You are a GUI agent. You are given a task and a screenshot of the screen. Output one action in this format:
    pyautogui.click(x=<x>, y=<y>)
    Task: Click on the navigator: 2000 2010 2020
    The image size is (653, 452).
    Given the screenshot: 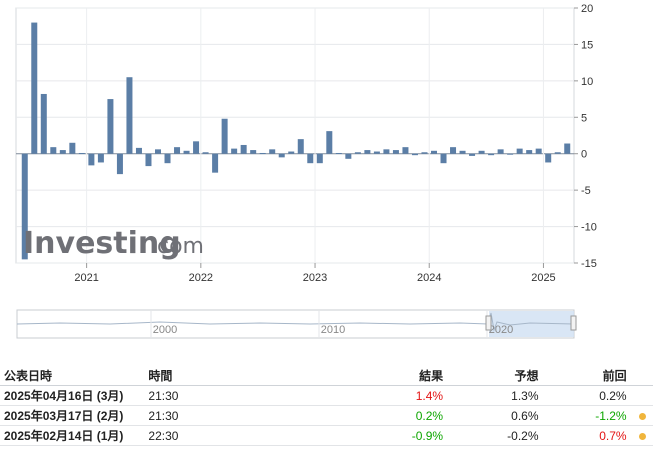 What is the action you would take?
    pyautogui.click(x=296, y=324)
    